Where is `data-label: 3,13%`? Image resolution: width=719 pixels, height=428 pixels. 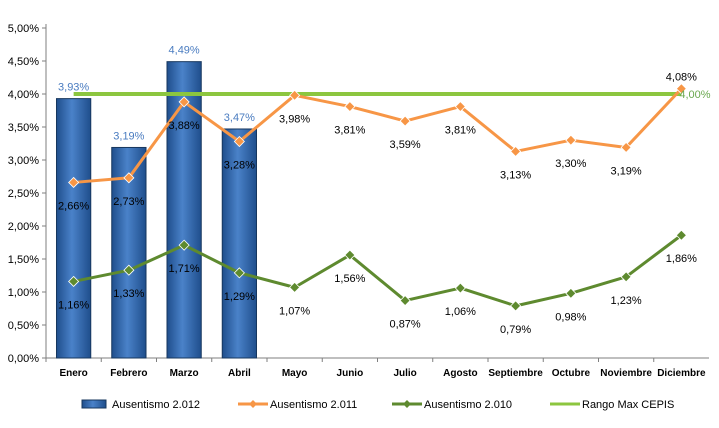
data-label: 3,13% is located at coordinates (515, 175).